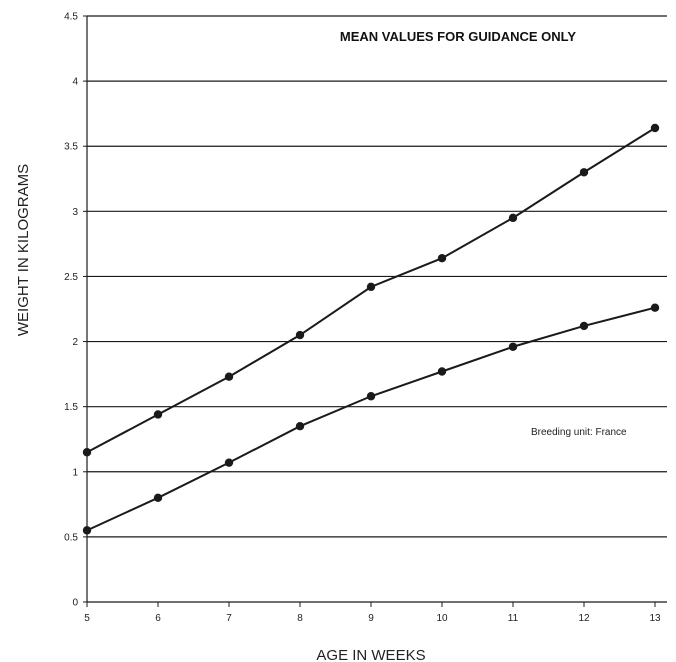 This screenshot has height=662, width=676. What do you see at coordinates (371, 618) in the screenshot?
I see `x-tick-label: 9` at bounding box center [371, 618].